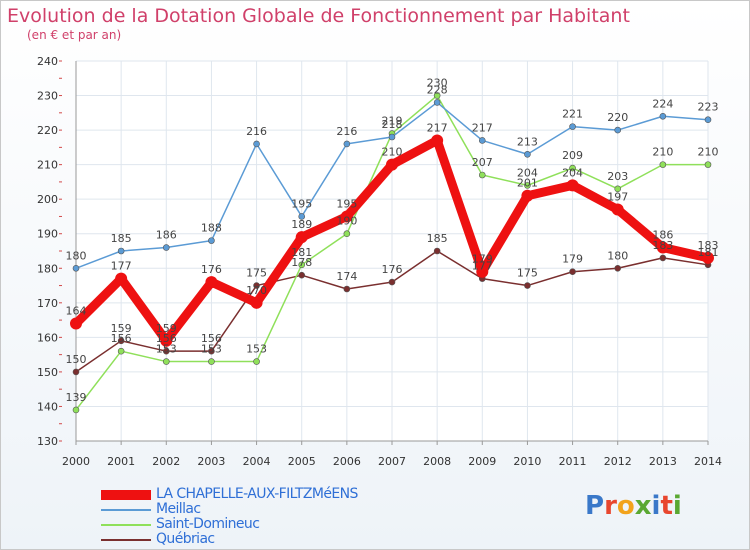 This screenshot has width=750, height=550. What do you see at coordinates (178, 509) in the screenshot?
I see `legend-label: Meillac` at bounding box center [178, 509].